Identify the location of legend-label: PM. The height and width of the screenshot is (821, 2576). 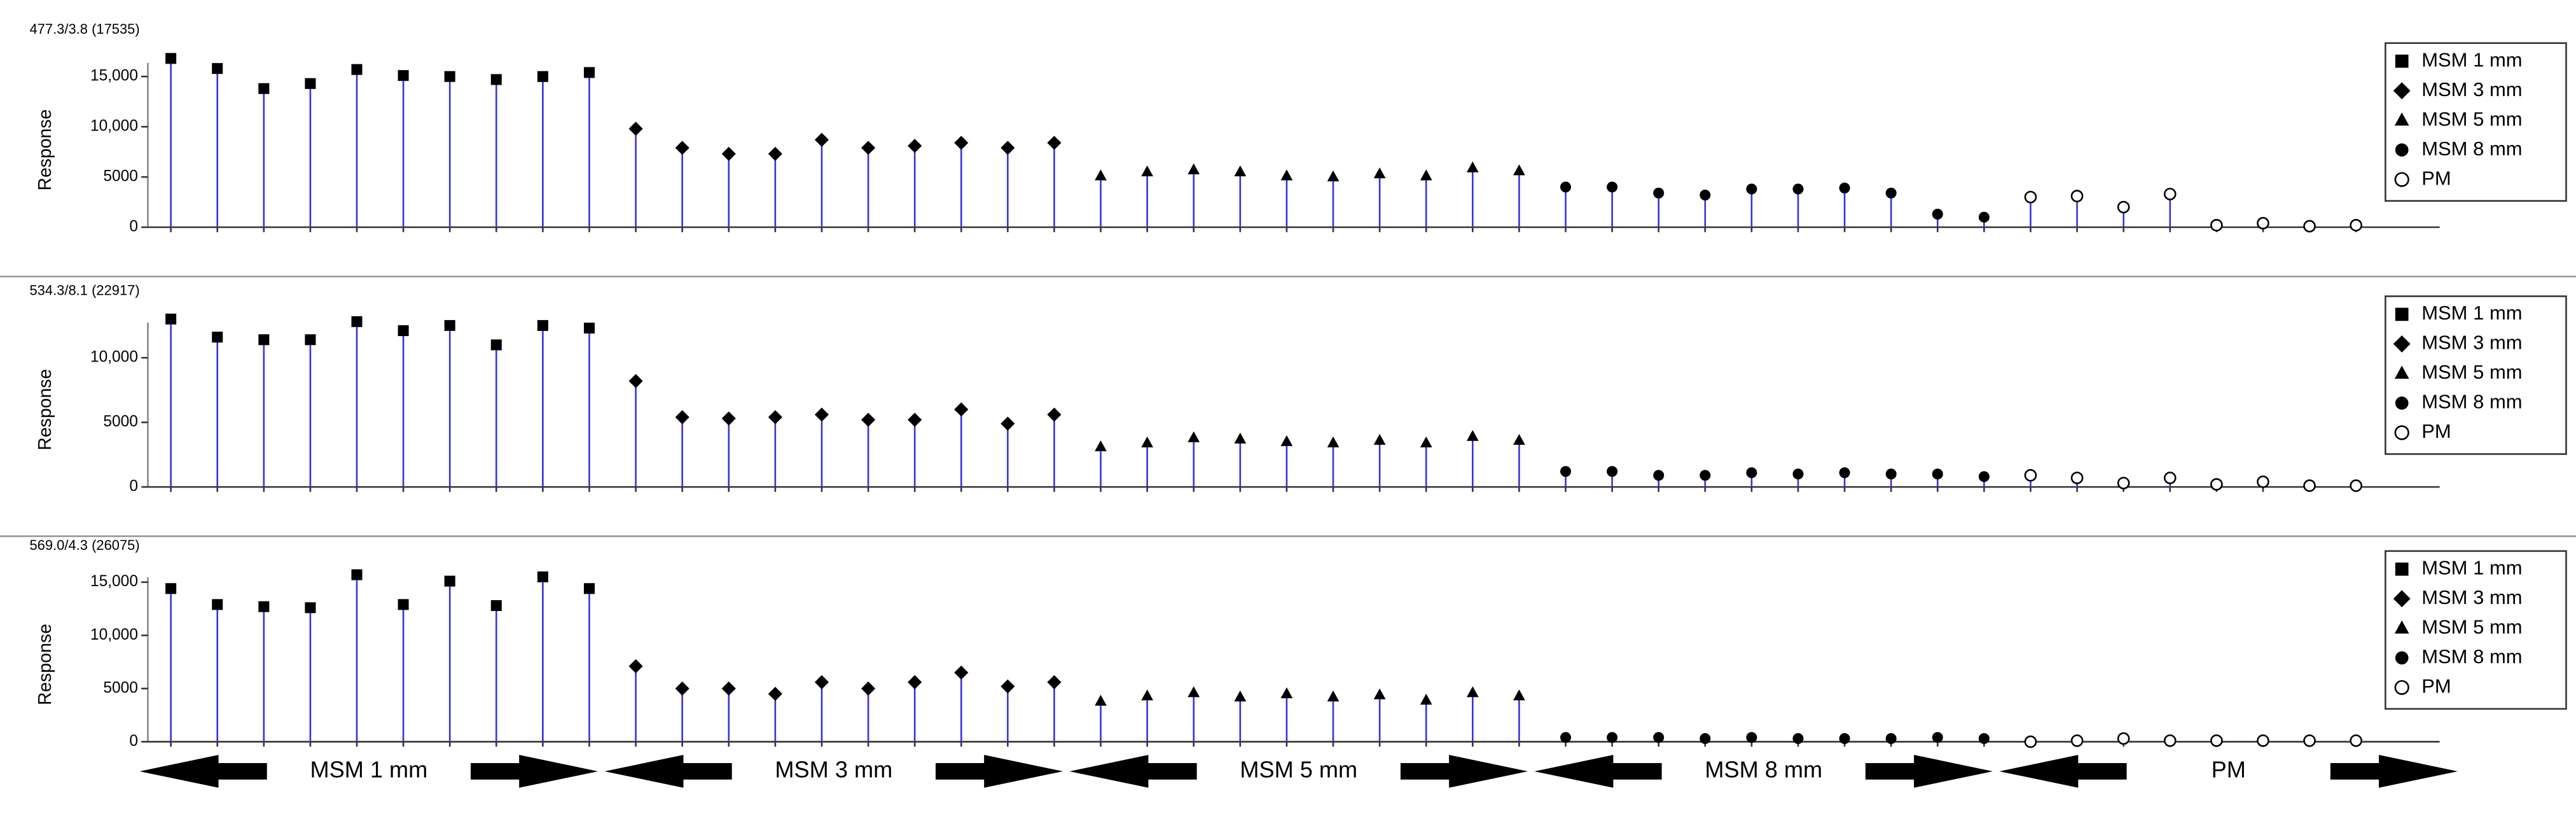
(2436, 686).